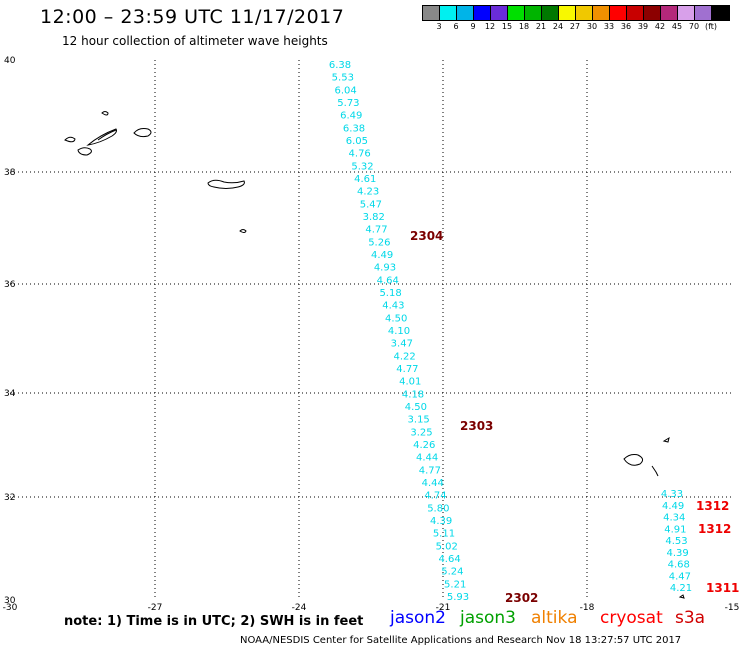 The image size is (740, 650). What do you see at coordinates (10, 394) in the screenshot?
I see `latitude-tick-label: 34` at bounding box center [10, 394].